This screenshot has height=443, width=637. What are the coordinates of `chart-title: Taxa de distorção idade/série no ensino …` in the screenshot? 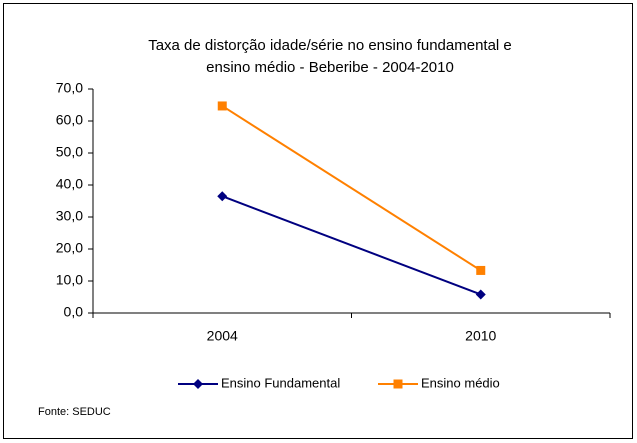 It's located at (330, 45).